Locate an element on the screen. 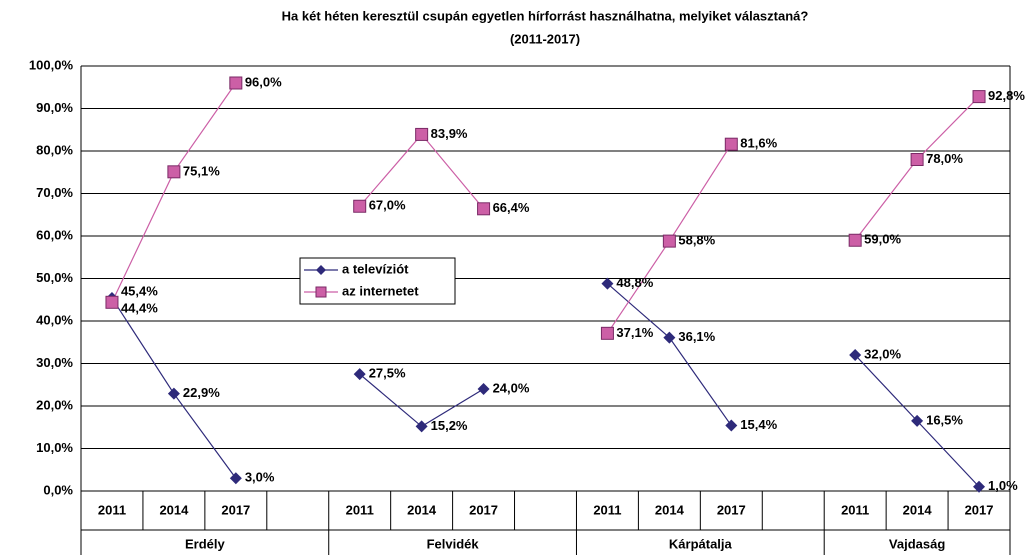 This screenshot has width=1033, height=555. data-label: 16,5% is located at coordinates (944, 419).